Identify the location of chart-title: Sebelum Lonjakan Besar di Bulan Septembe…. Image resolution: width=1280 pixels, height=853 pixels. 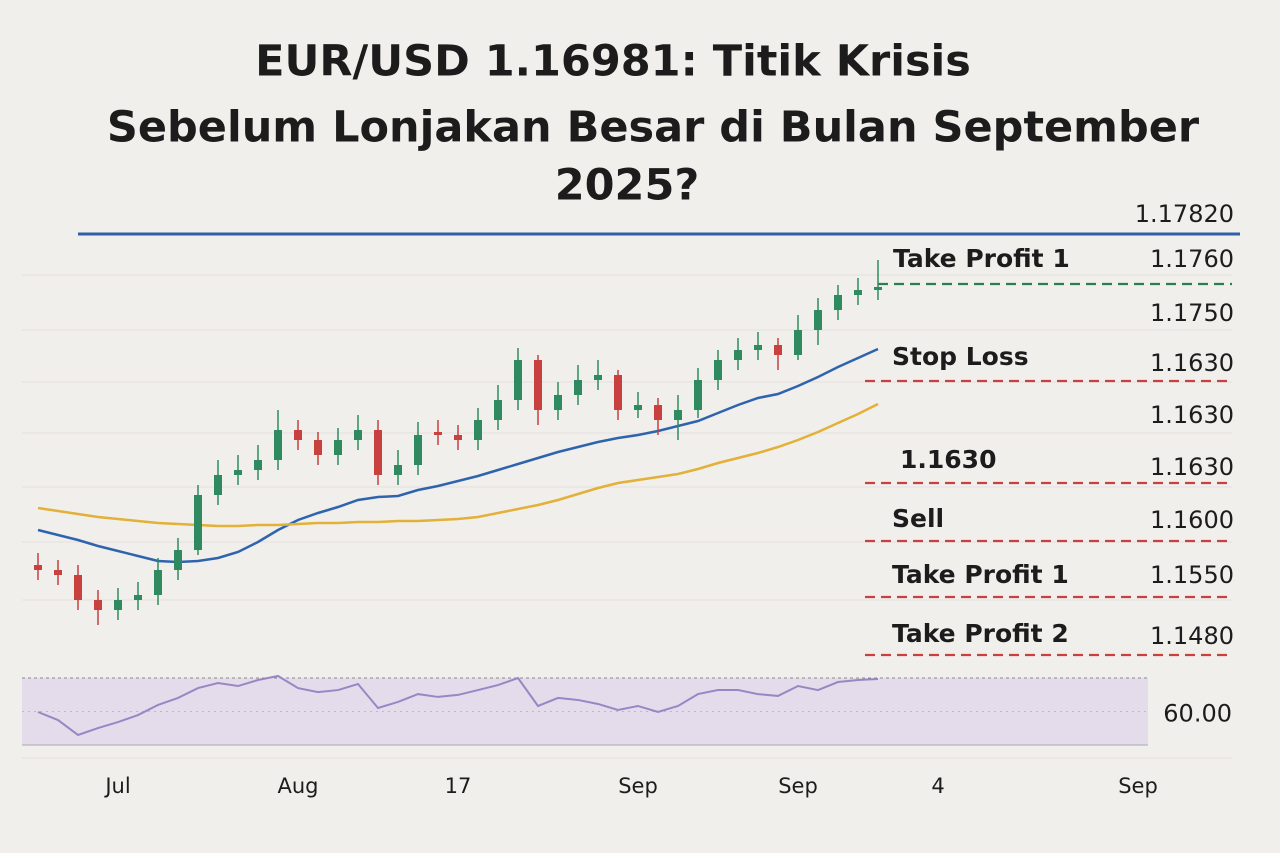
(653, 128).